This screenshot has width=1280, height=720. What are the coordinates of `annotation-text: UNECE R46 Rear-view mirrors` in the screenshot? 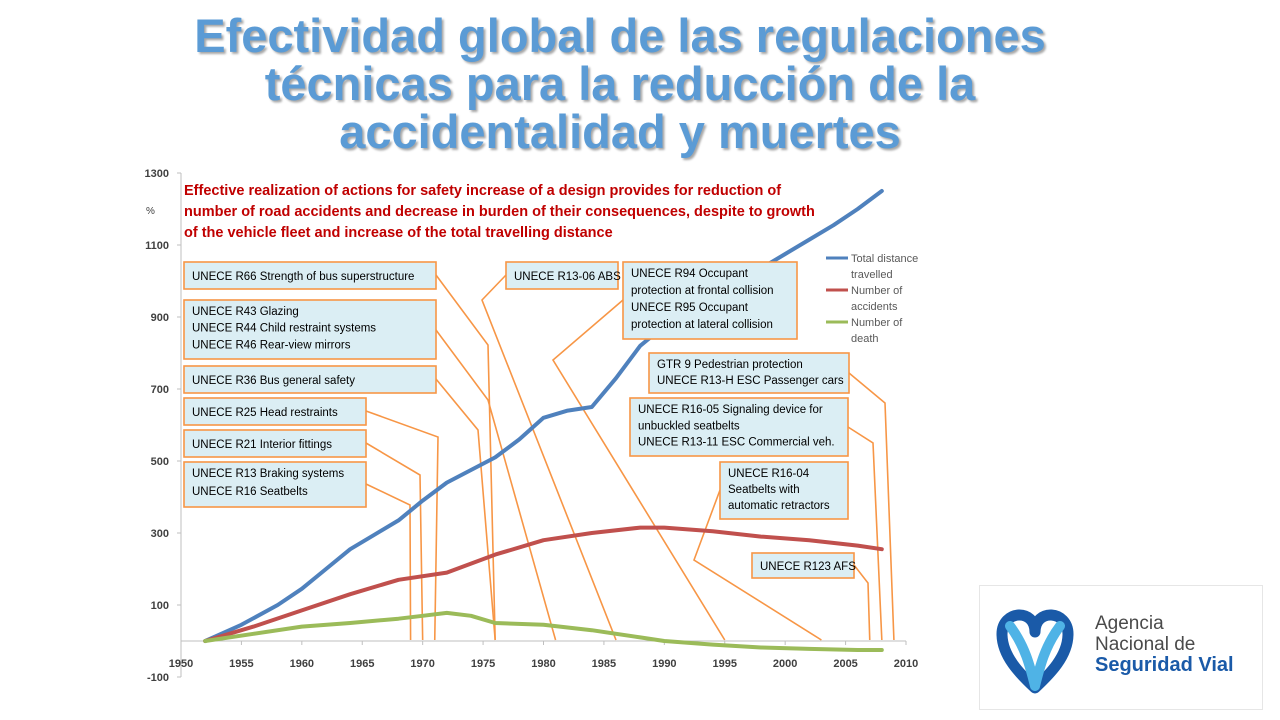 It's located at (271, 345).